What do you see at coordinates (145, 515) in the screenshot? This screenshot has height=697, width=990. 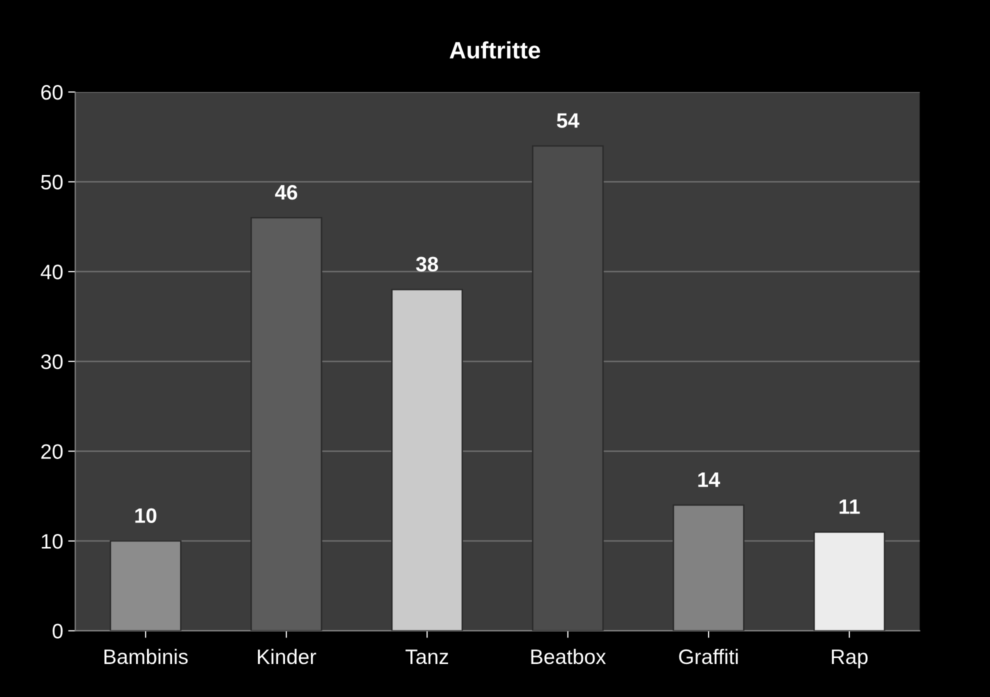 I see `data-label: 10` at bounding box center [145, 515].